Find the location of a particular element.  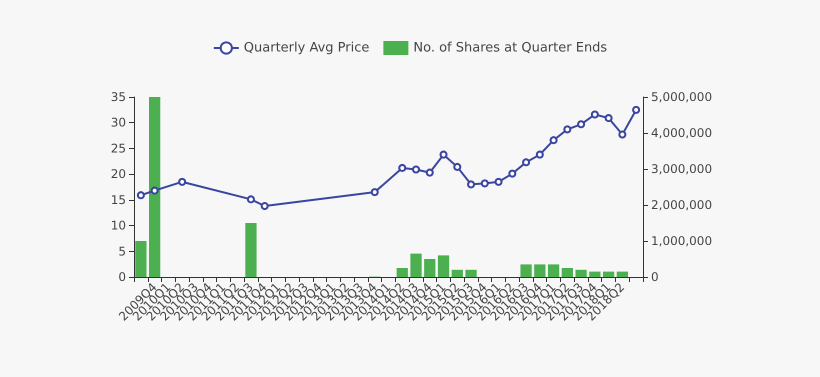

y-tick-label: 0 is located at coordinates (122, 277).